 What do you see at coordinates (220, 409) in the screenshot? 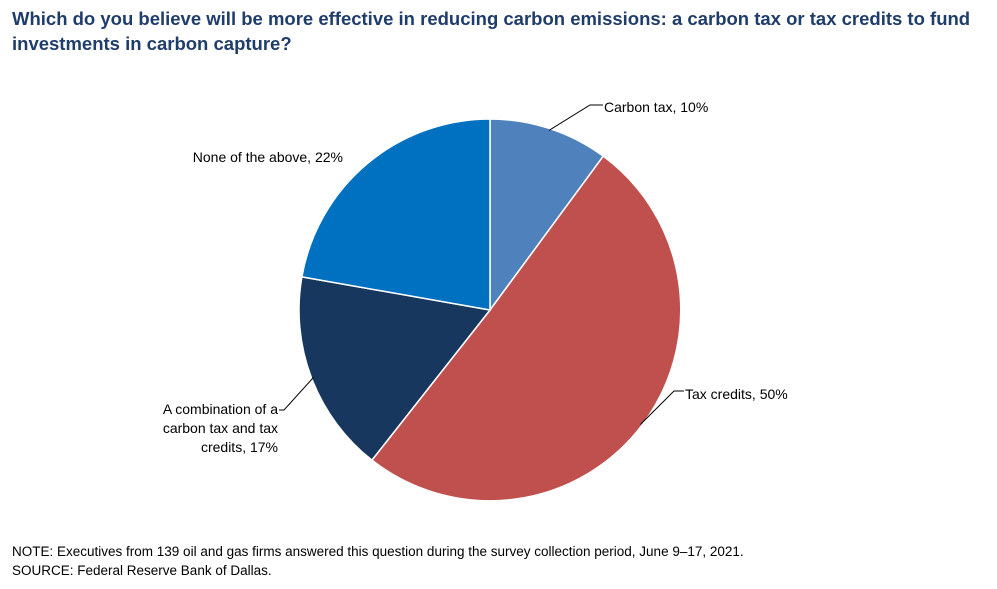
I see `slice-label-line: A combination of a` at bounding box center [220, 409].